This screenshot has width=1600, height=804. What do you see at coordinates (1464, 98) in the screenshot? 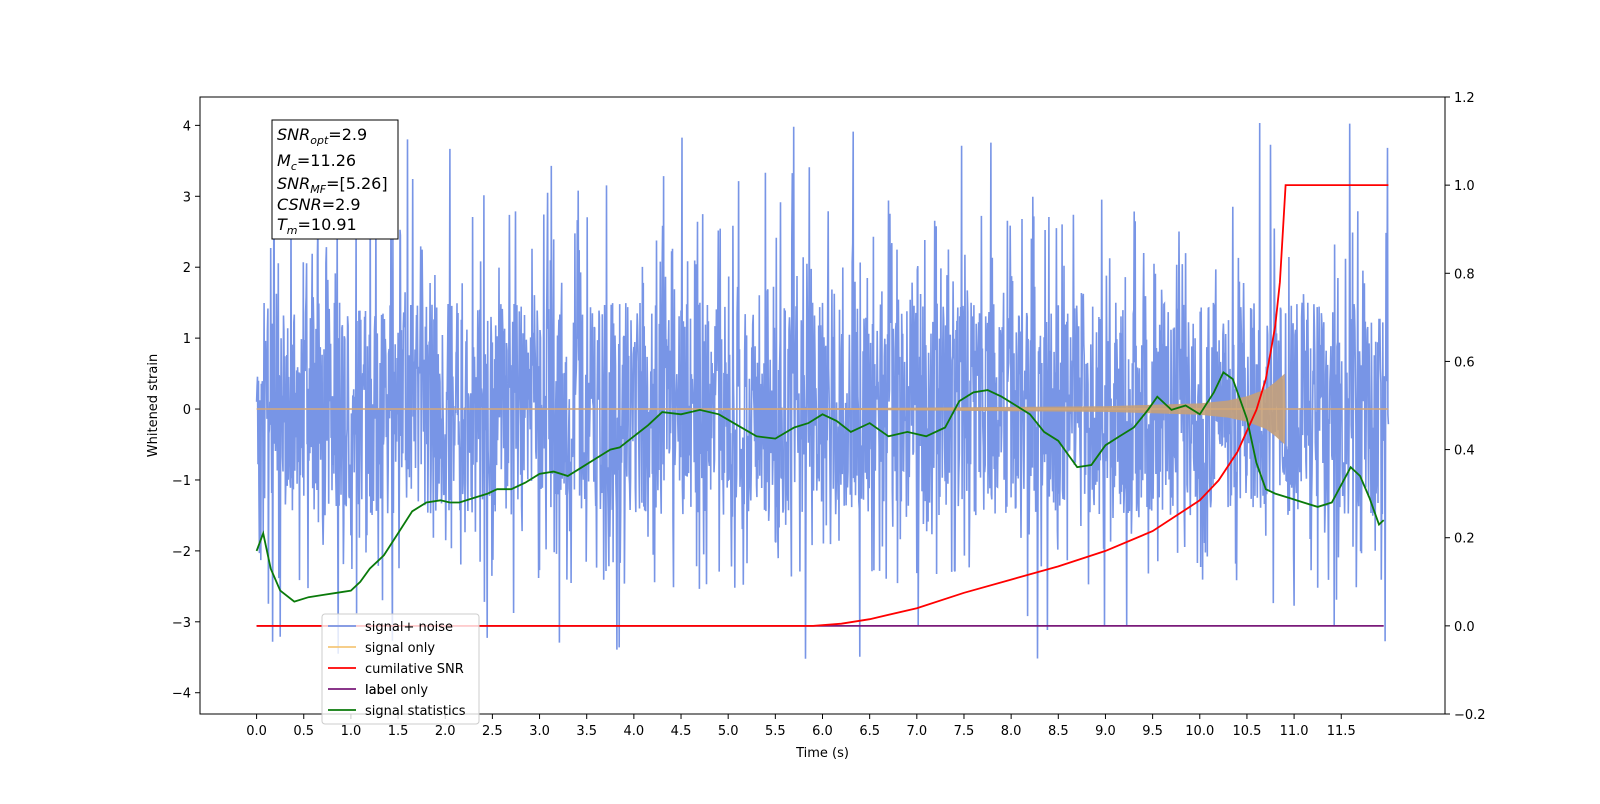
I see `y2-tick-label: 1.2` at bounding box center [1464, 98].